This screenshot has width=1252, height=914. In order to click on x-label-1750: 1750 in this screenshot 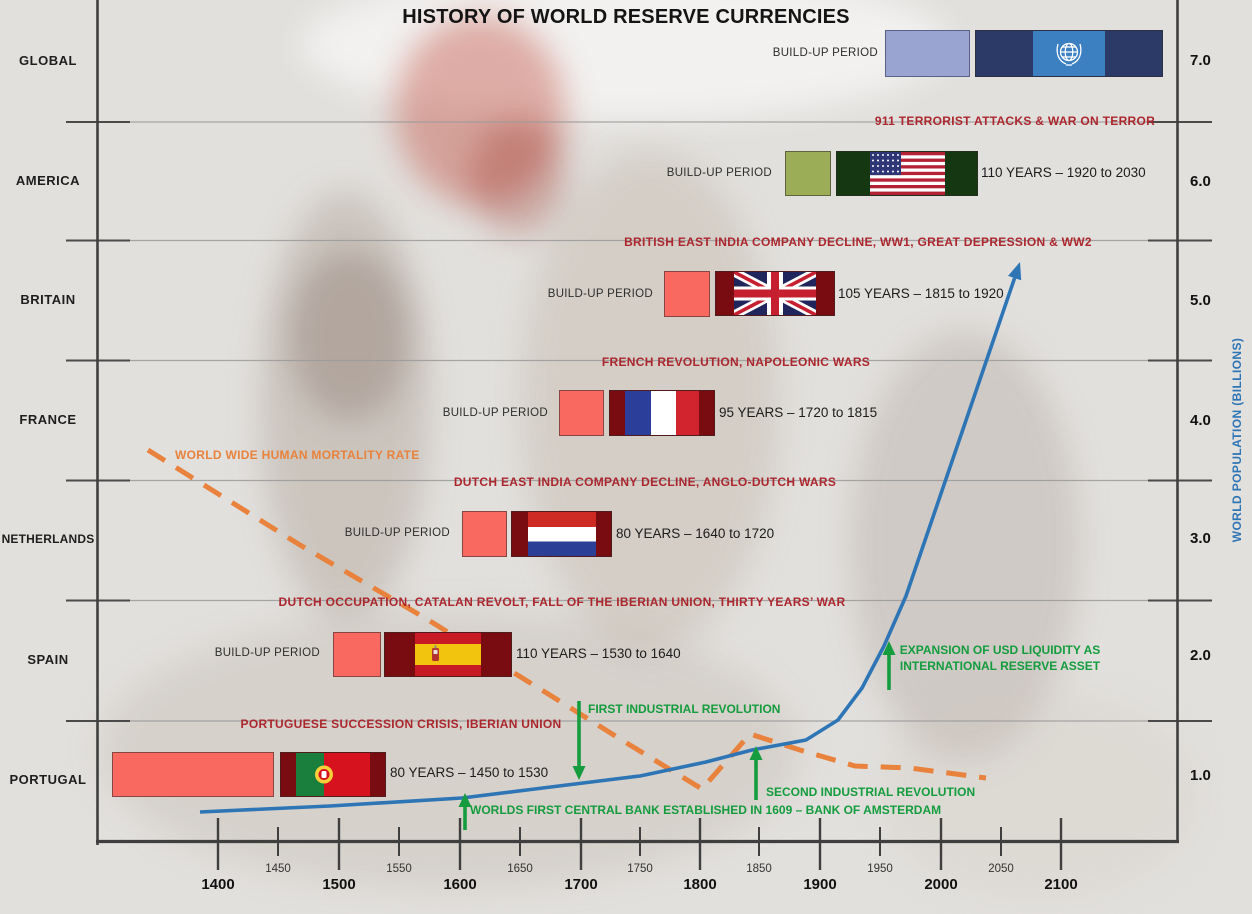, I will do `click(640, 869)`.